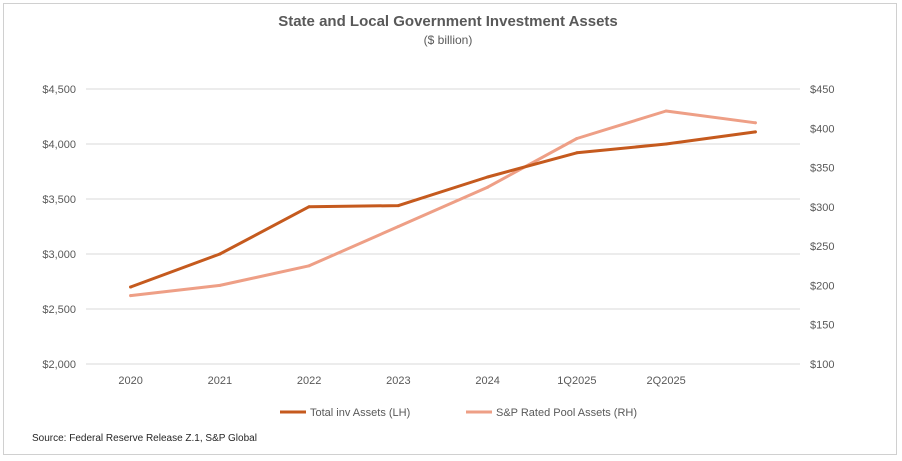 Image resolution: width=902 pixels, height=461 pixels. I want to click on right-tick-label: $300, so click(822, 208).